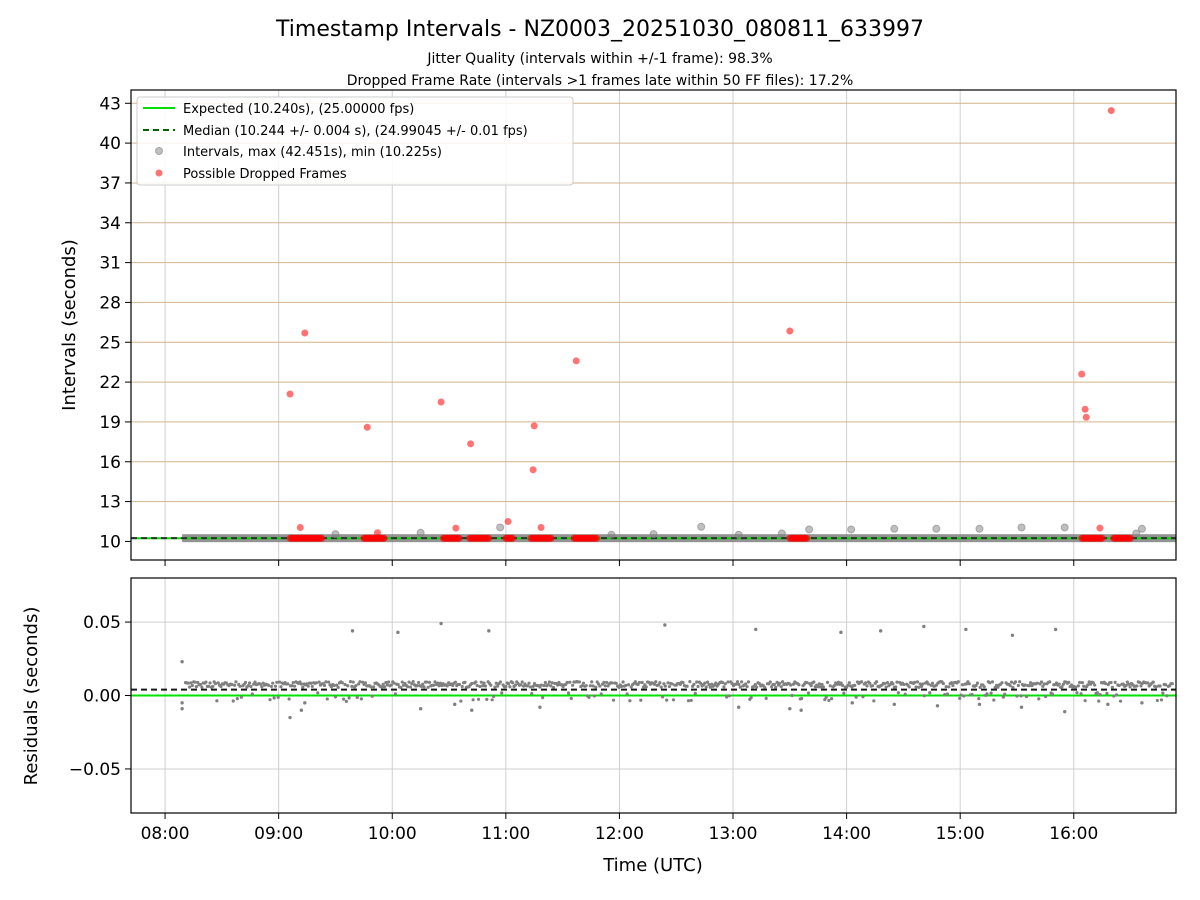 This screenshot has height=900, width=1200. I want to click on intervals-y-axis-label: Intervals (seconds), so click(69, 325).